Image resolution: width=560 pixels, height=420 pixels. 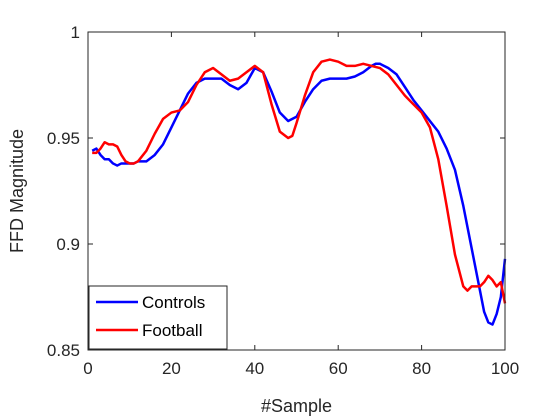 What do you see at coordinates (172, 330) in the screenshot?
I see `legend-label-football: Football` at bounding box center [172, 330].